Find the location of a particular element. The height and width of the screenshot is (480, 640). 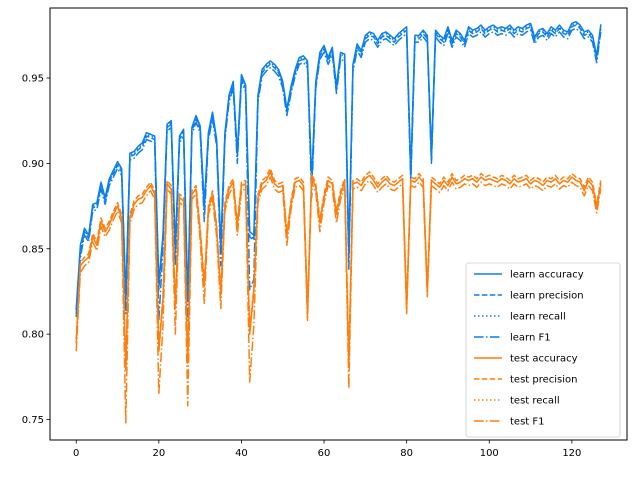

x-tick-label: 40 is located at coordinates (241, 453).